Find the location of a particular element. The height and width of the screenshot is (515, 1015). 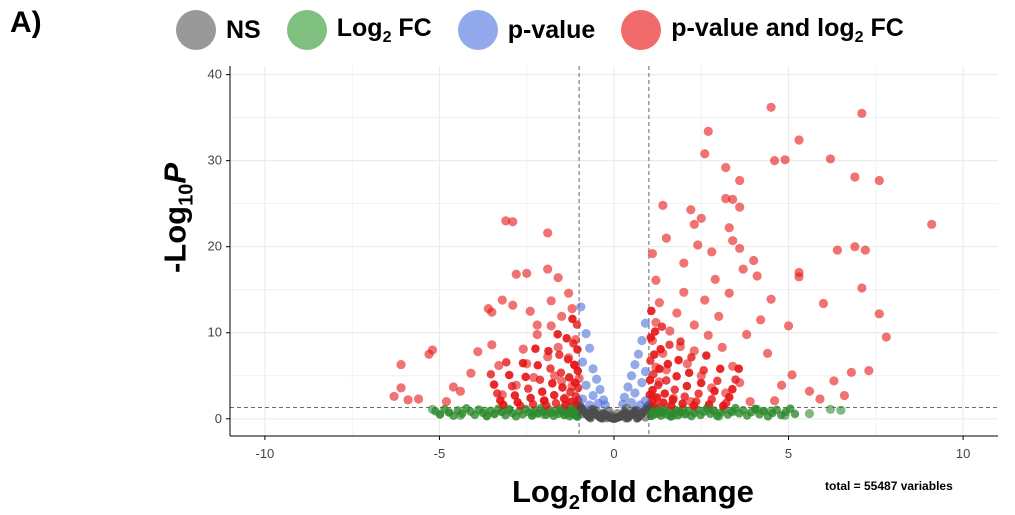

x-tick-label: -5 is located at coordinates (440, 453).